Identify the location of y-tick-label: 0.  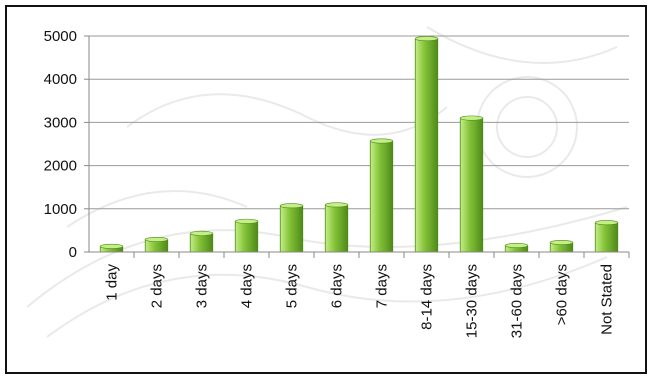
(73, 252).